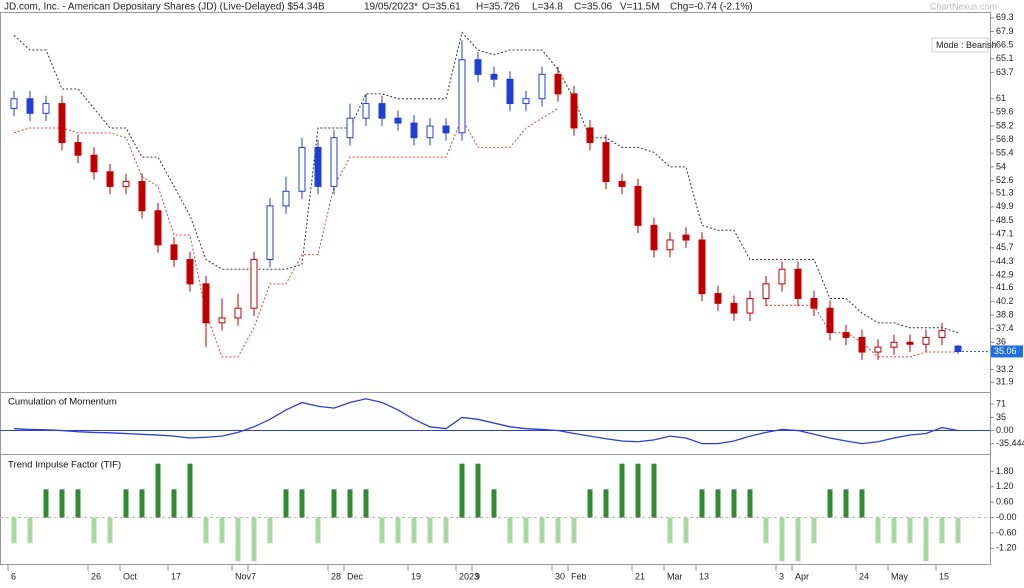  What do you see at coordinates (1005, 328) in the screenshot?
I see `y-tick-label: 37.4` at bounding box center [1005, 328].